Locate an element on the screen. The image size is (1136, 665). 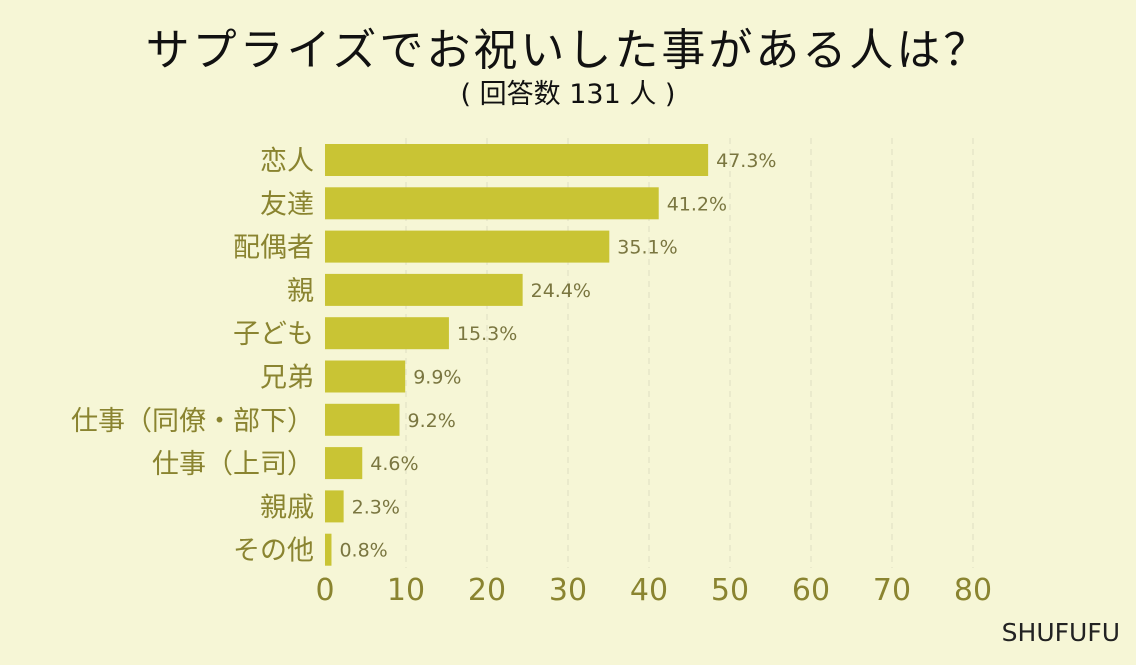
x-tick-label: 70 is located at coordinates (892, 590).